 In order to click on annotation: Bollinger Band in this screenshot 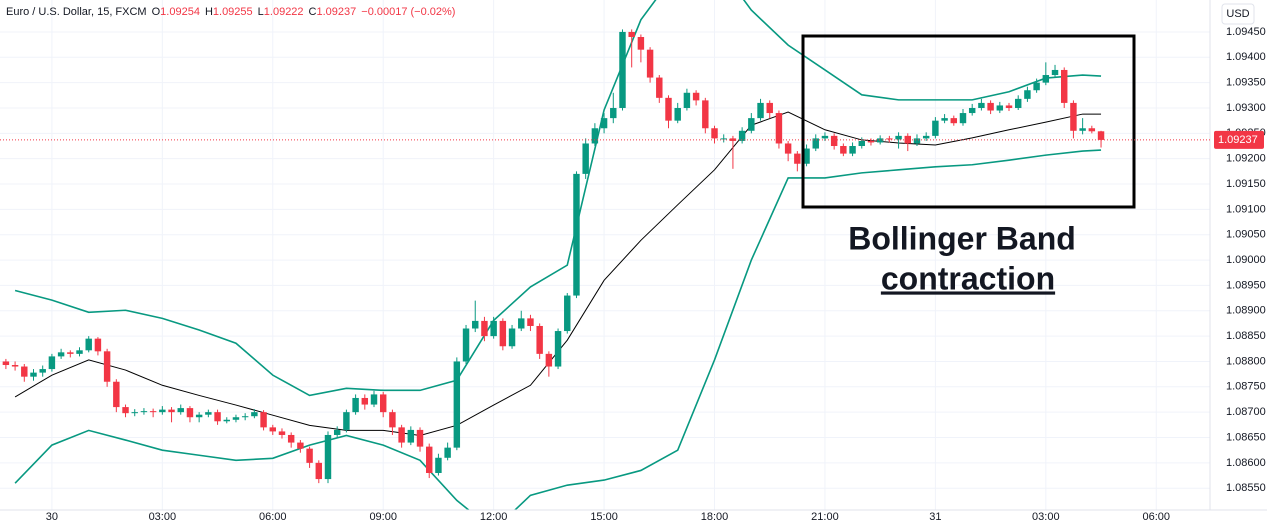, I will do `click(962, 238)`.